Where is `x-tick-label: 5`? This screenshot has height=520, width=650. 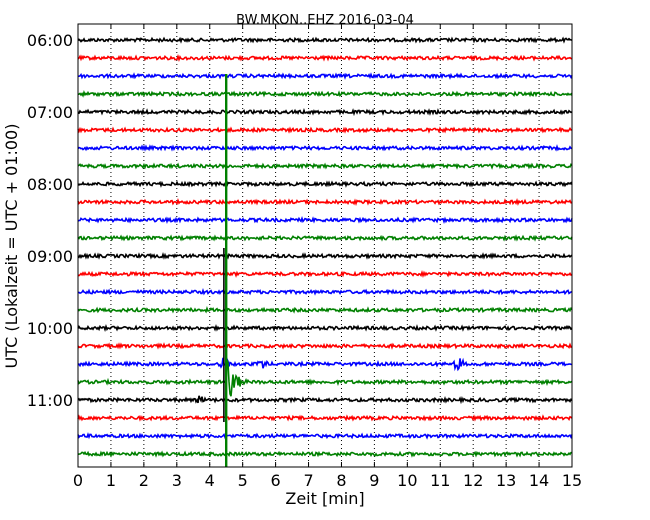 x-tick-label: 5 is located at coordinates (243, 480).